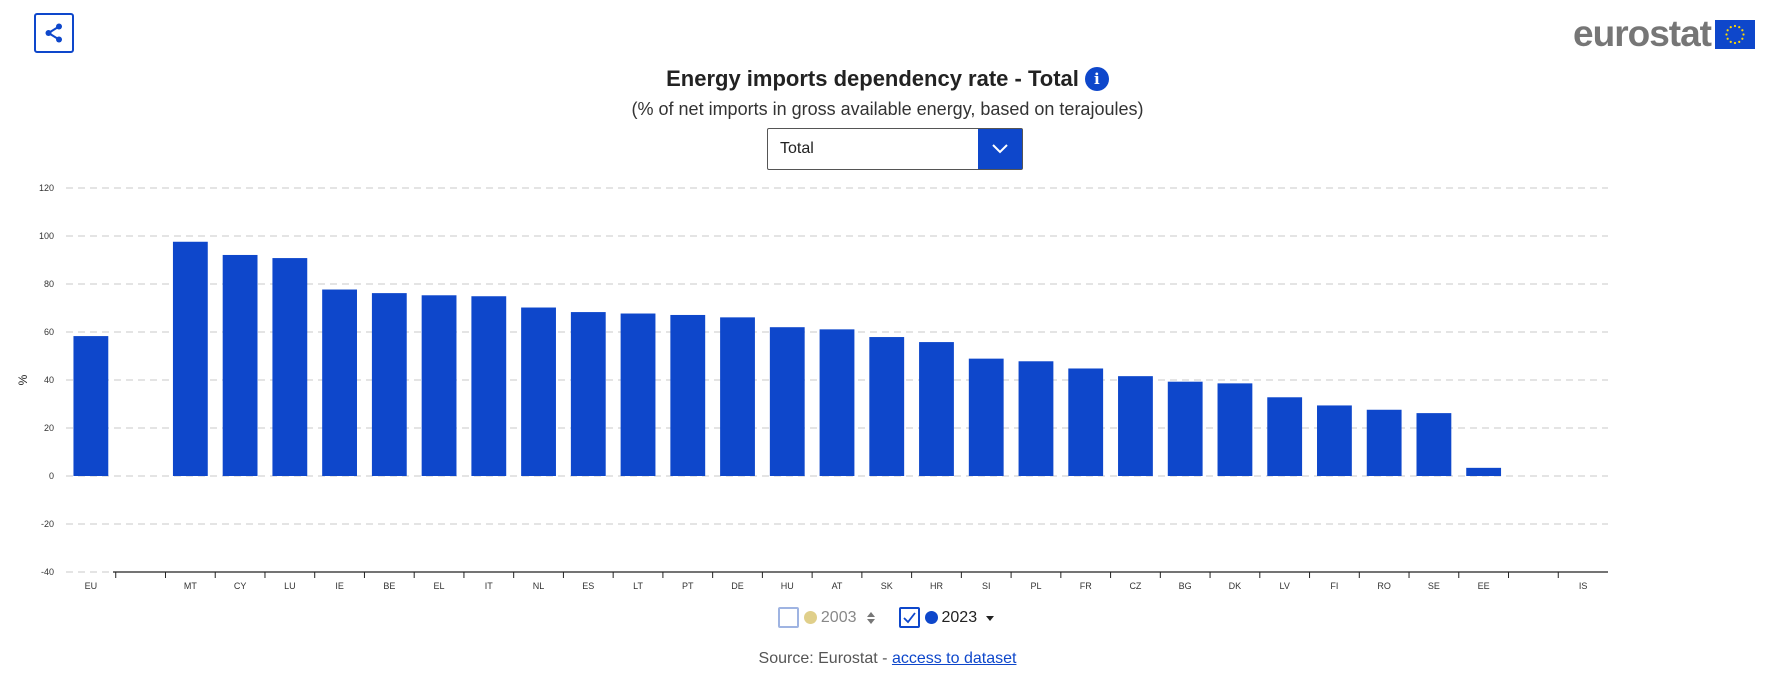 This screenshot has height=675, width=1775. Describe the element at coordinates (895, 149) in the screenshot. I see `indicator-select: Total` at that location.